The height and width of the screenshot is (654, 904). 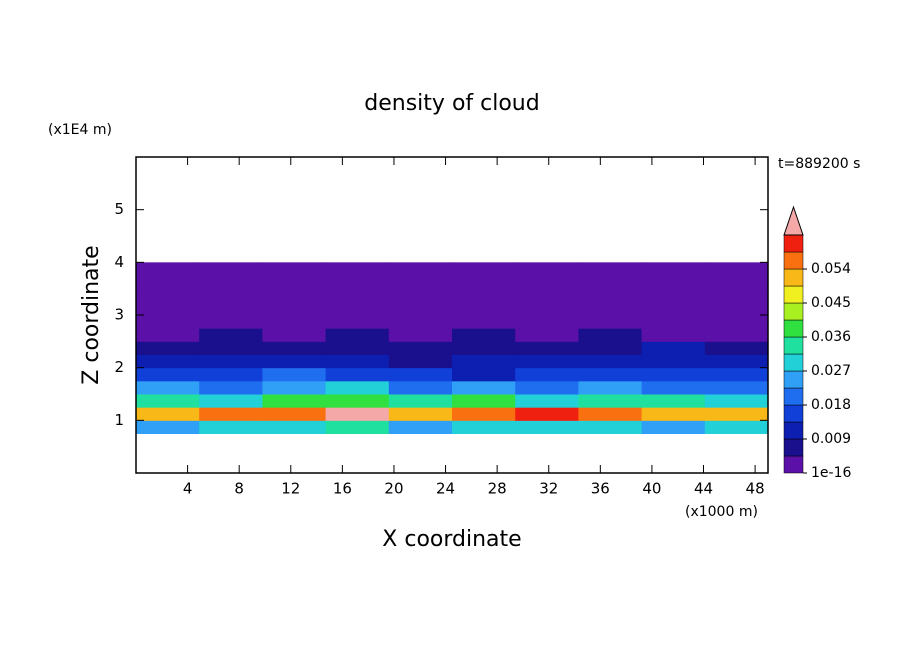 I want to click on x-tick-label: 20, so click(x=393, y=489).